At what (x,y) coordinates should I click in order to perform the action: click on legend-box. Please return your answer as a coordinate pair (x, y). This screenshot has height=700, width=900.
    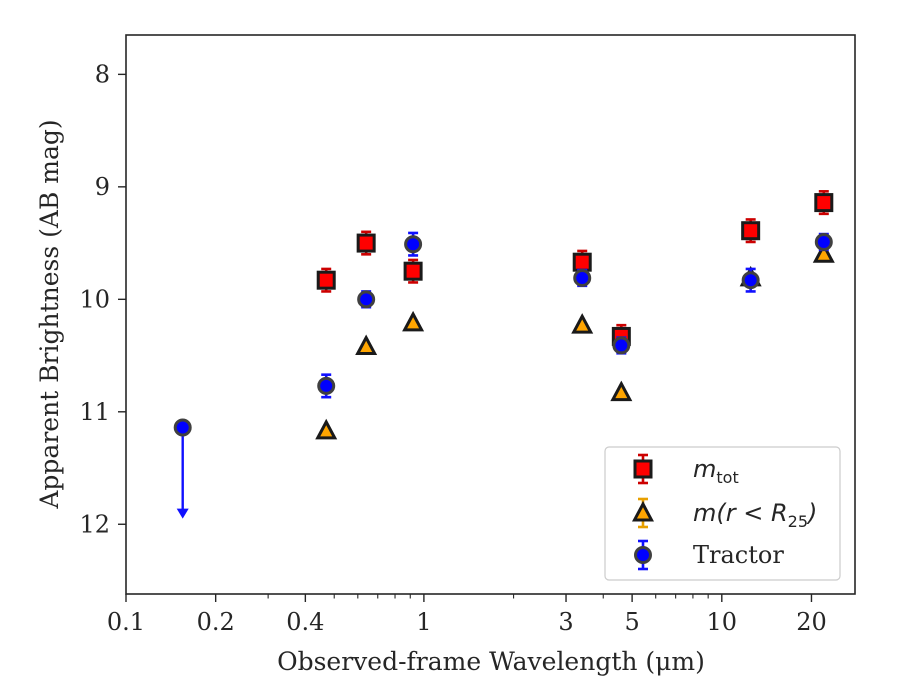
    Looking at the image, I should click on (722, 513).